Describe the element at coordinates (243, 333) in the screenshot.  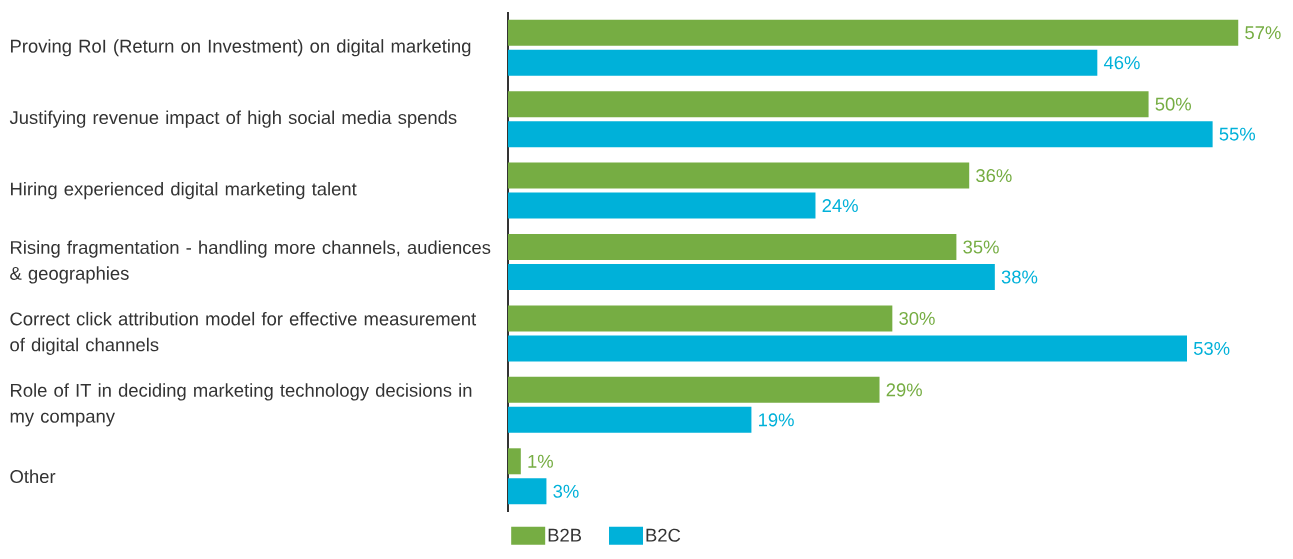
I see `y-tick-label: Correct click attribution model for effective measurement of digital channels` at that location.